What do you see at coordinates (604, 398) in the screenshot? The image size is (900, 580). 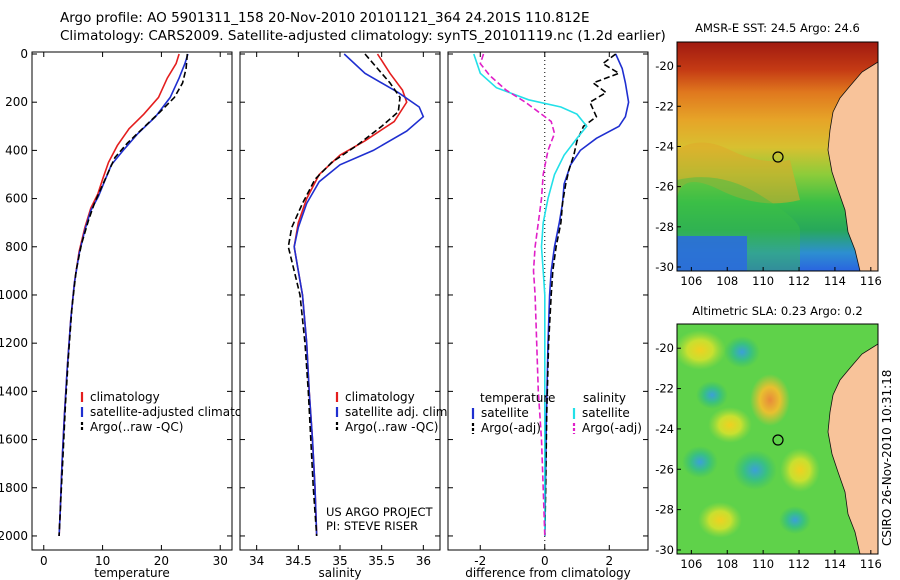 I see `legend-heading-salinity: salinity` at bounding box center [604, 398].